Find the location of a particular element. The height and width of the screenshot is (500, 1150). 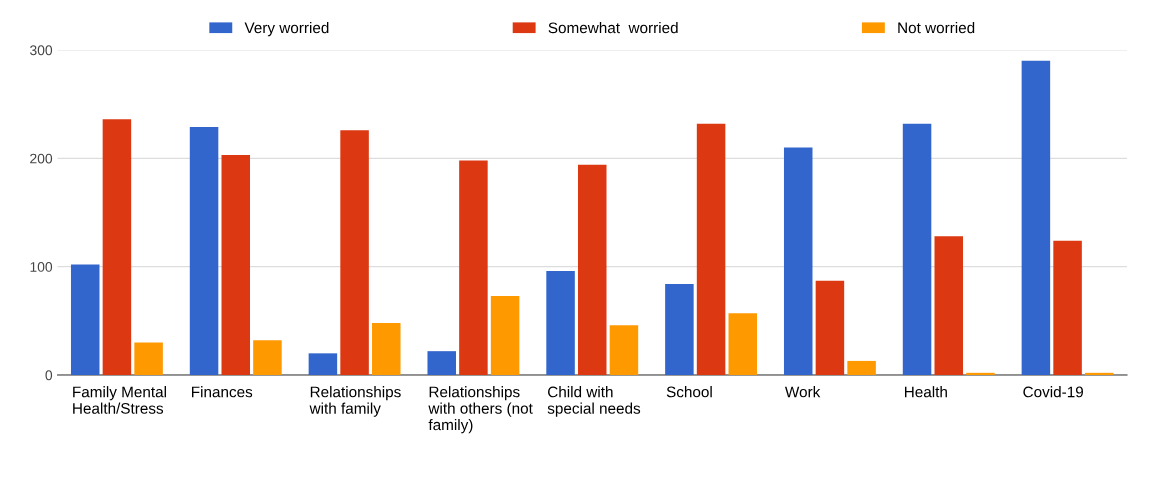

legend-label: Very worried is located at coordinates (286, 29).